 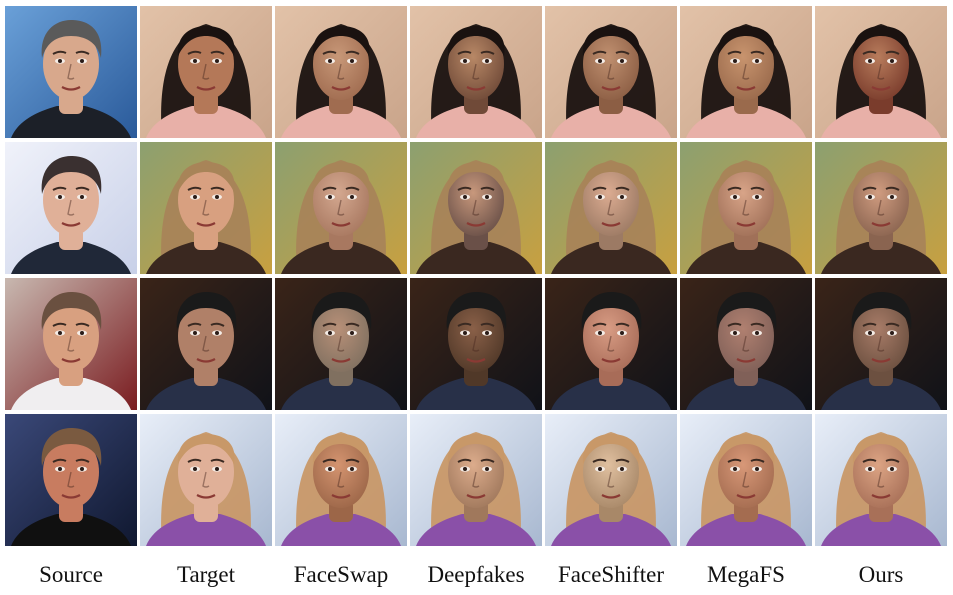 I want to click on row-4-source-image, so click(x=71, y=480).